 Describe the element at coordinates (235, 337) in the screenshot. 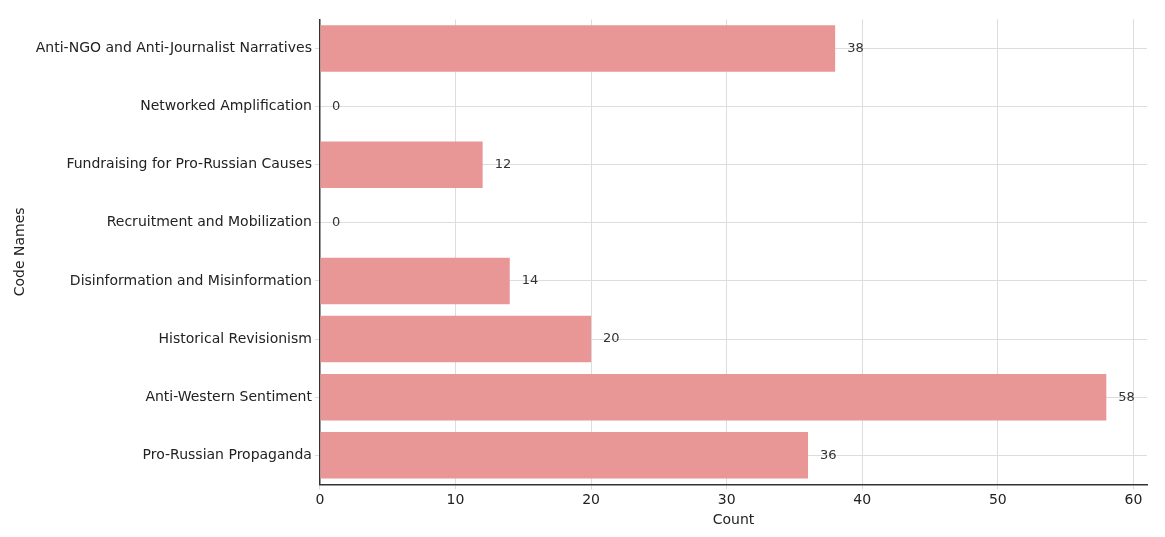

I see `y-tick-label: Historical Revisionism` at that location.